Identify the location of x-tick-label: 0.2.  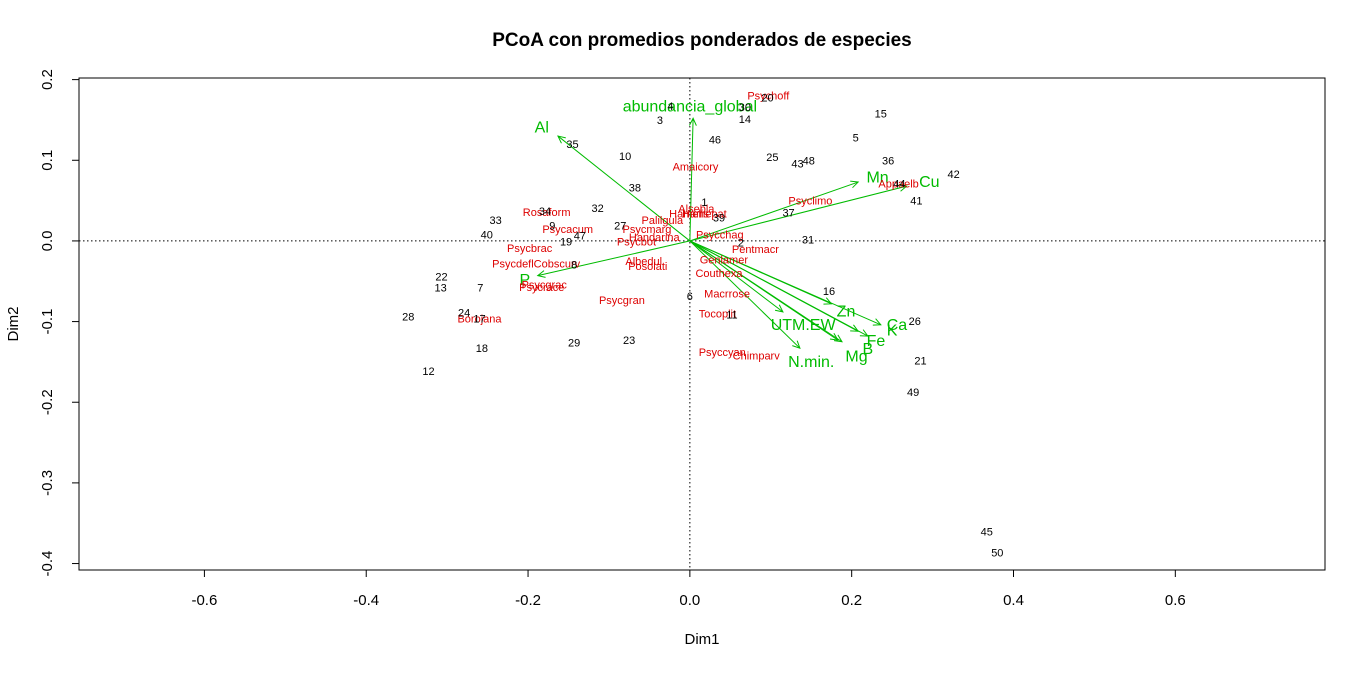
(851, 600).